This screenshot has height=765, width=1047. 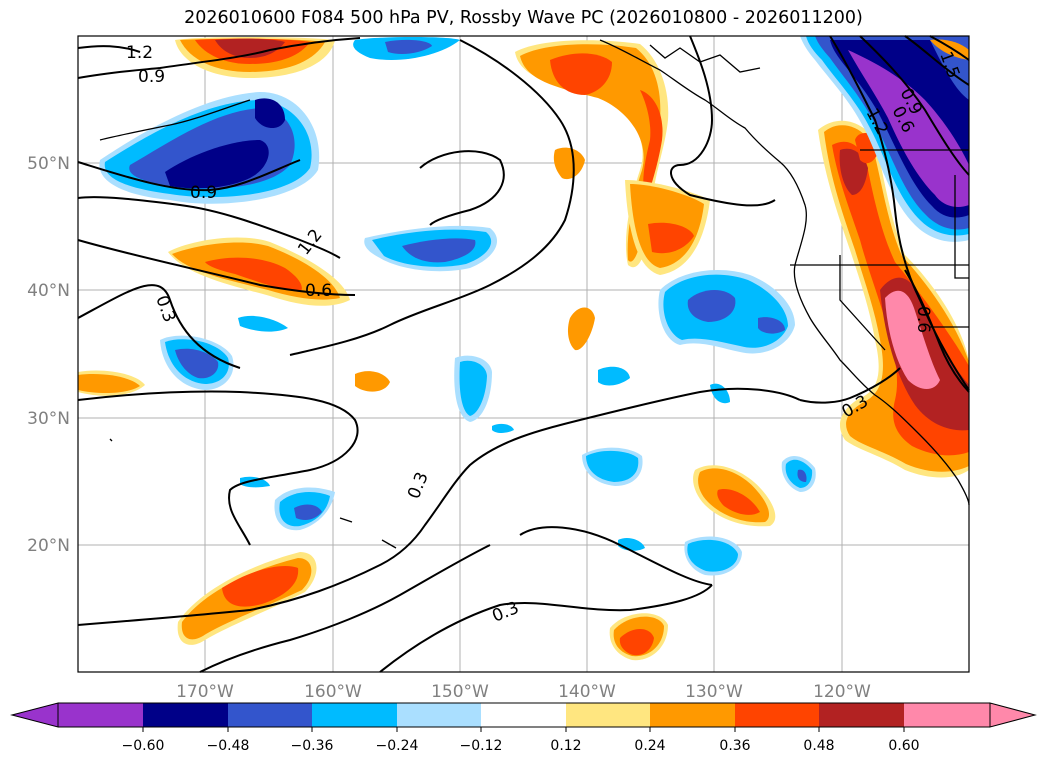 I want to click on lat-tick-label: 40°N, so click(x=48, y=291).